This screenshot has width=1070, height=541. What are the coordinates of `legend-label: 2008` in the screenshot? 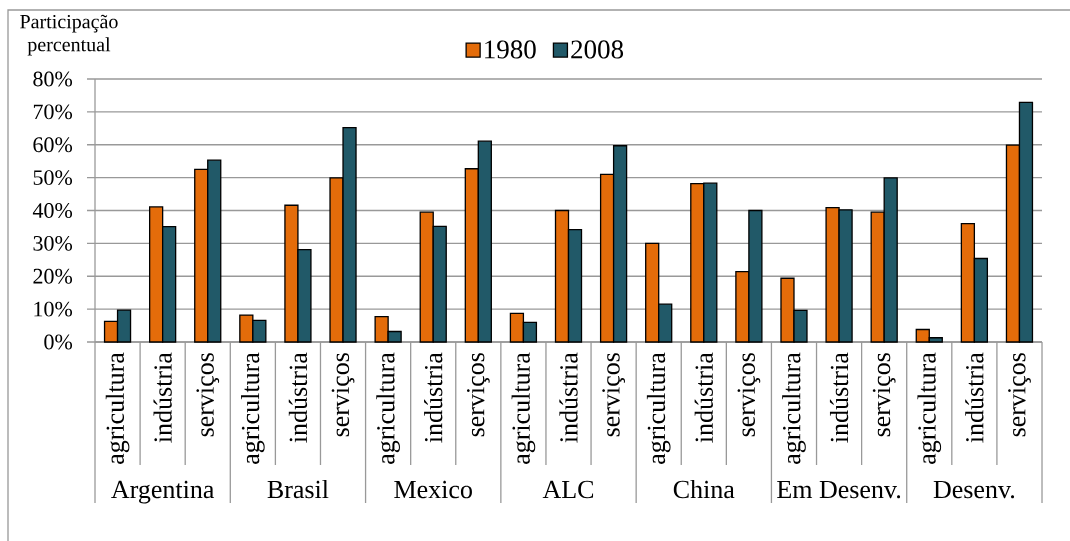 It's located at (597, 49).